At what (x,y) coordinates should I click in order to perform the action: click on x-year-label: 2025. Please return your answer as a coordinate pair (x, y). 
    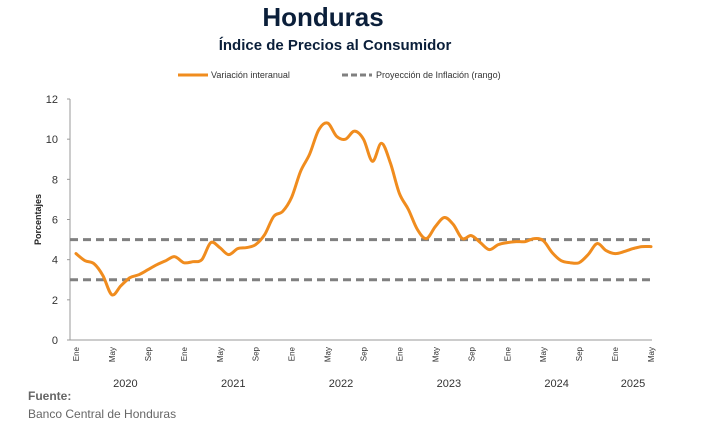
    Looking at the image, I should click on (633, 384).